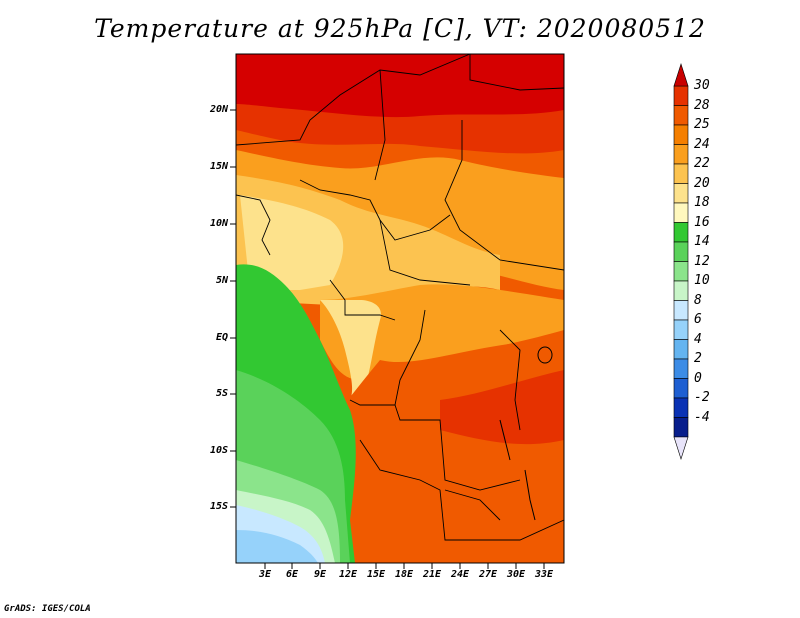  What do you see at coordinates (702, 222) in the screenshot?
I see `colorbar-label: 16` at bounding box center [702, 222].